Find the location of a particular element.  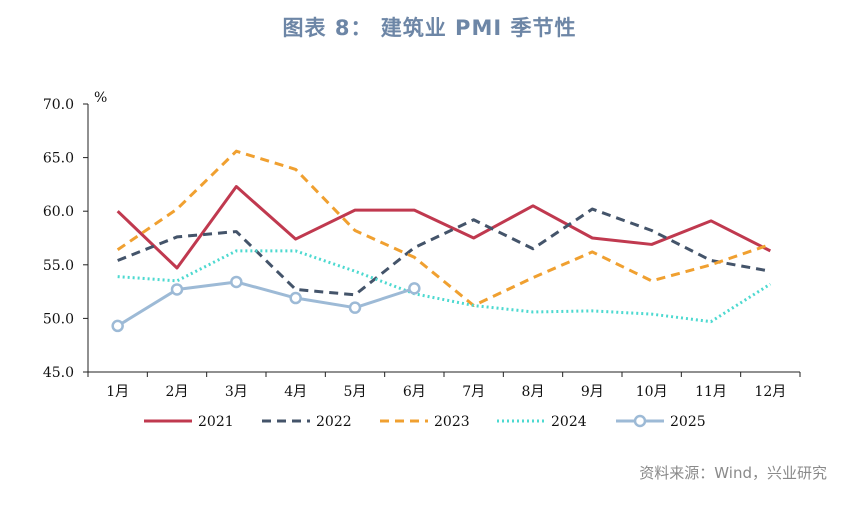

legend-marker-2025 is located at coordinates (640, 421).